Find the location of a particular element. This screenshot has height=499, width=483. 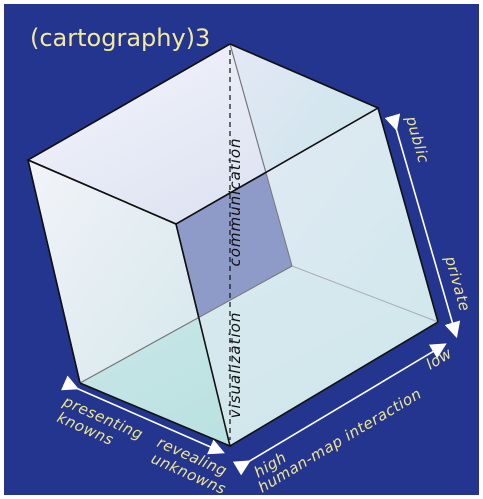

cube-edge-left-back is located at coordinates (54, 271).